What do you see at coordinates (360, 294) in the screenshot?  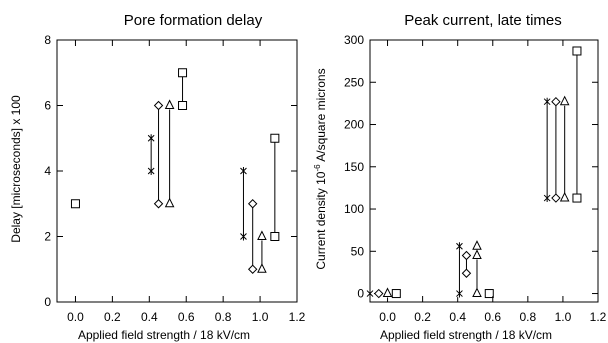 I see `current-y-tick-label: 0` at bounding box center [360, 294].